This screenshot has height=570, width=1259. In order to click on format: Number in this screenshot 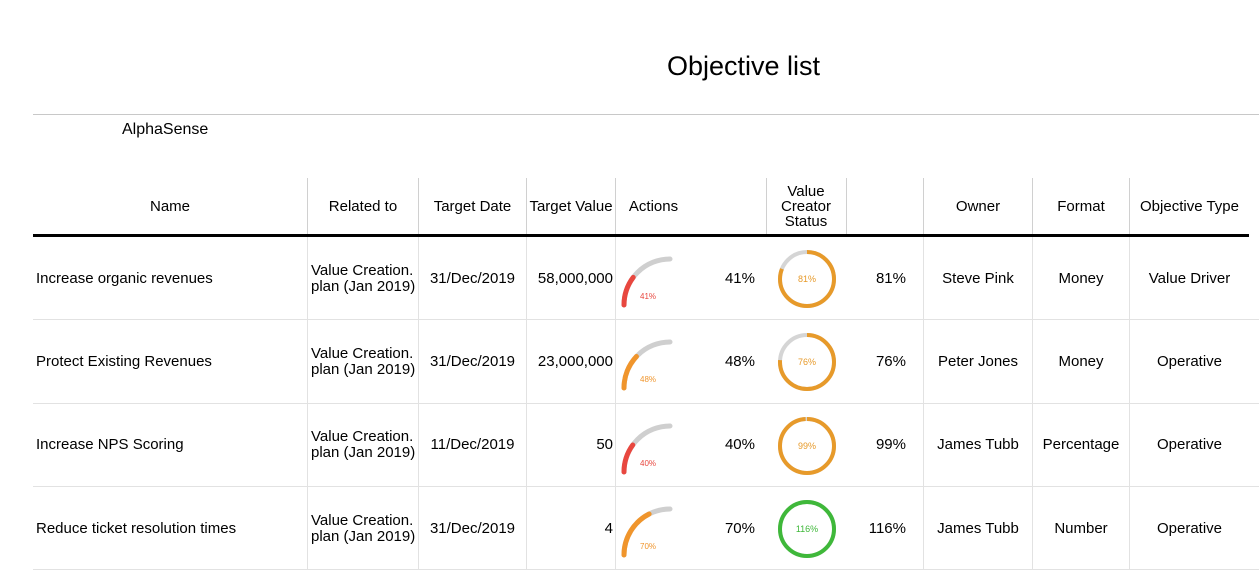, I will do `click(1081, 528)`.